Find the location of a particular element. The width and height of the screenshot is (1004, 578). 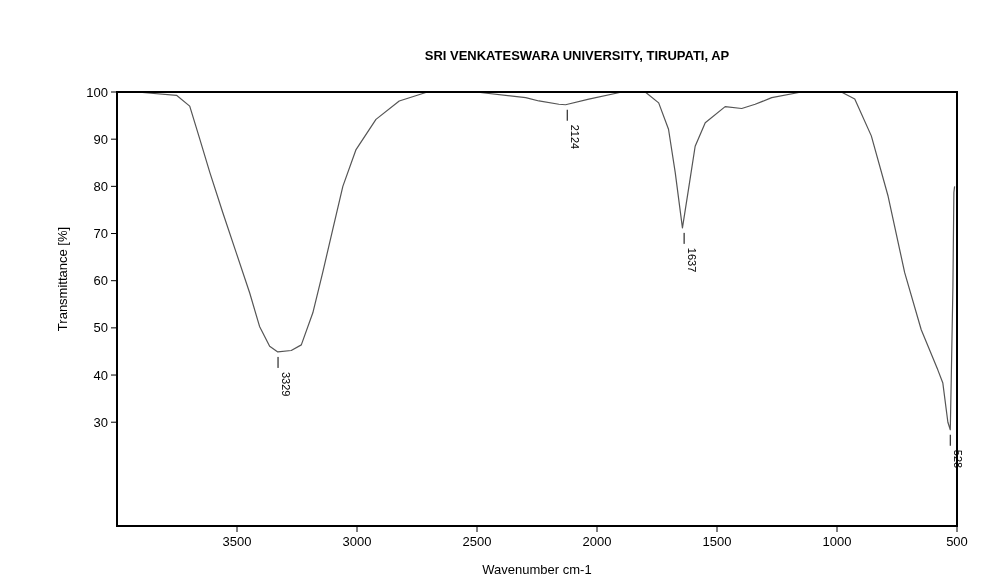

y-tick-label: 90 is located at coordinates (100, 139).